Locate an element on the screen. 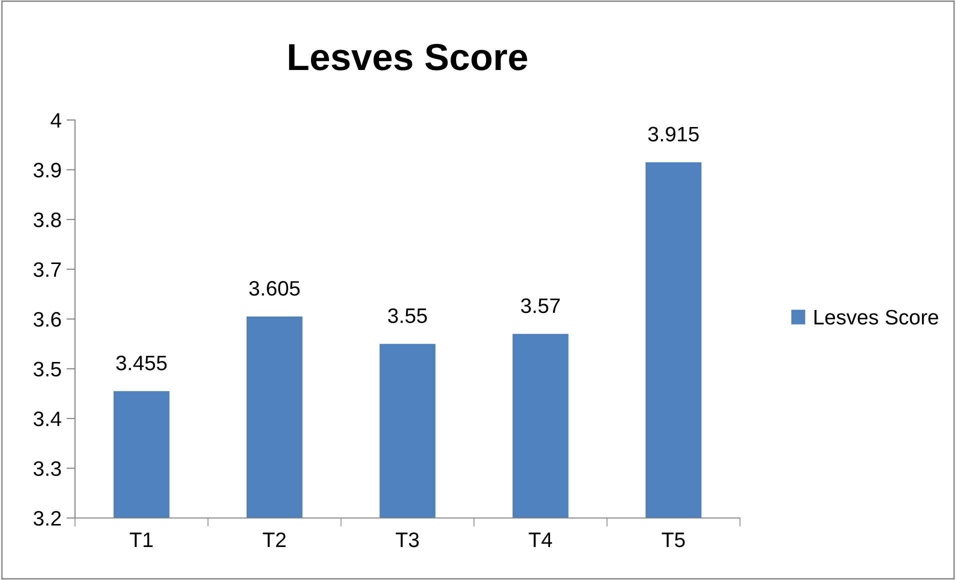 This screenshot has width=956, height=580. y-tick-label: 3.6 is located at coordinates (47, 319).